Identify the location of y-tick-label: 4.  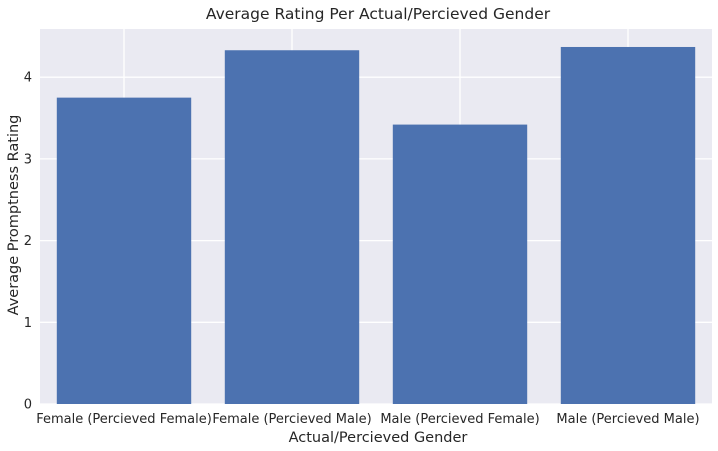
(28, 78).